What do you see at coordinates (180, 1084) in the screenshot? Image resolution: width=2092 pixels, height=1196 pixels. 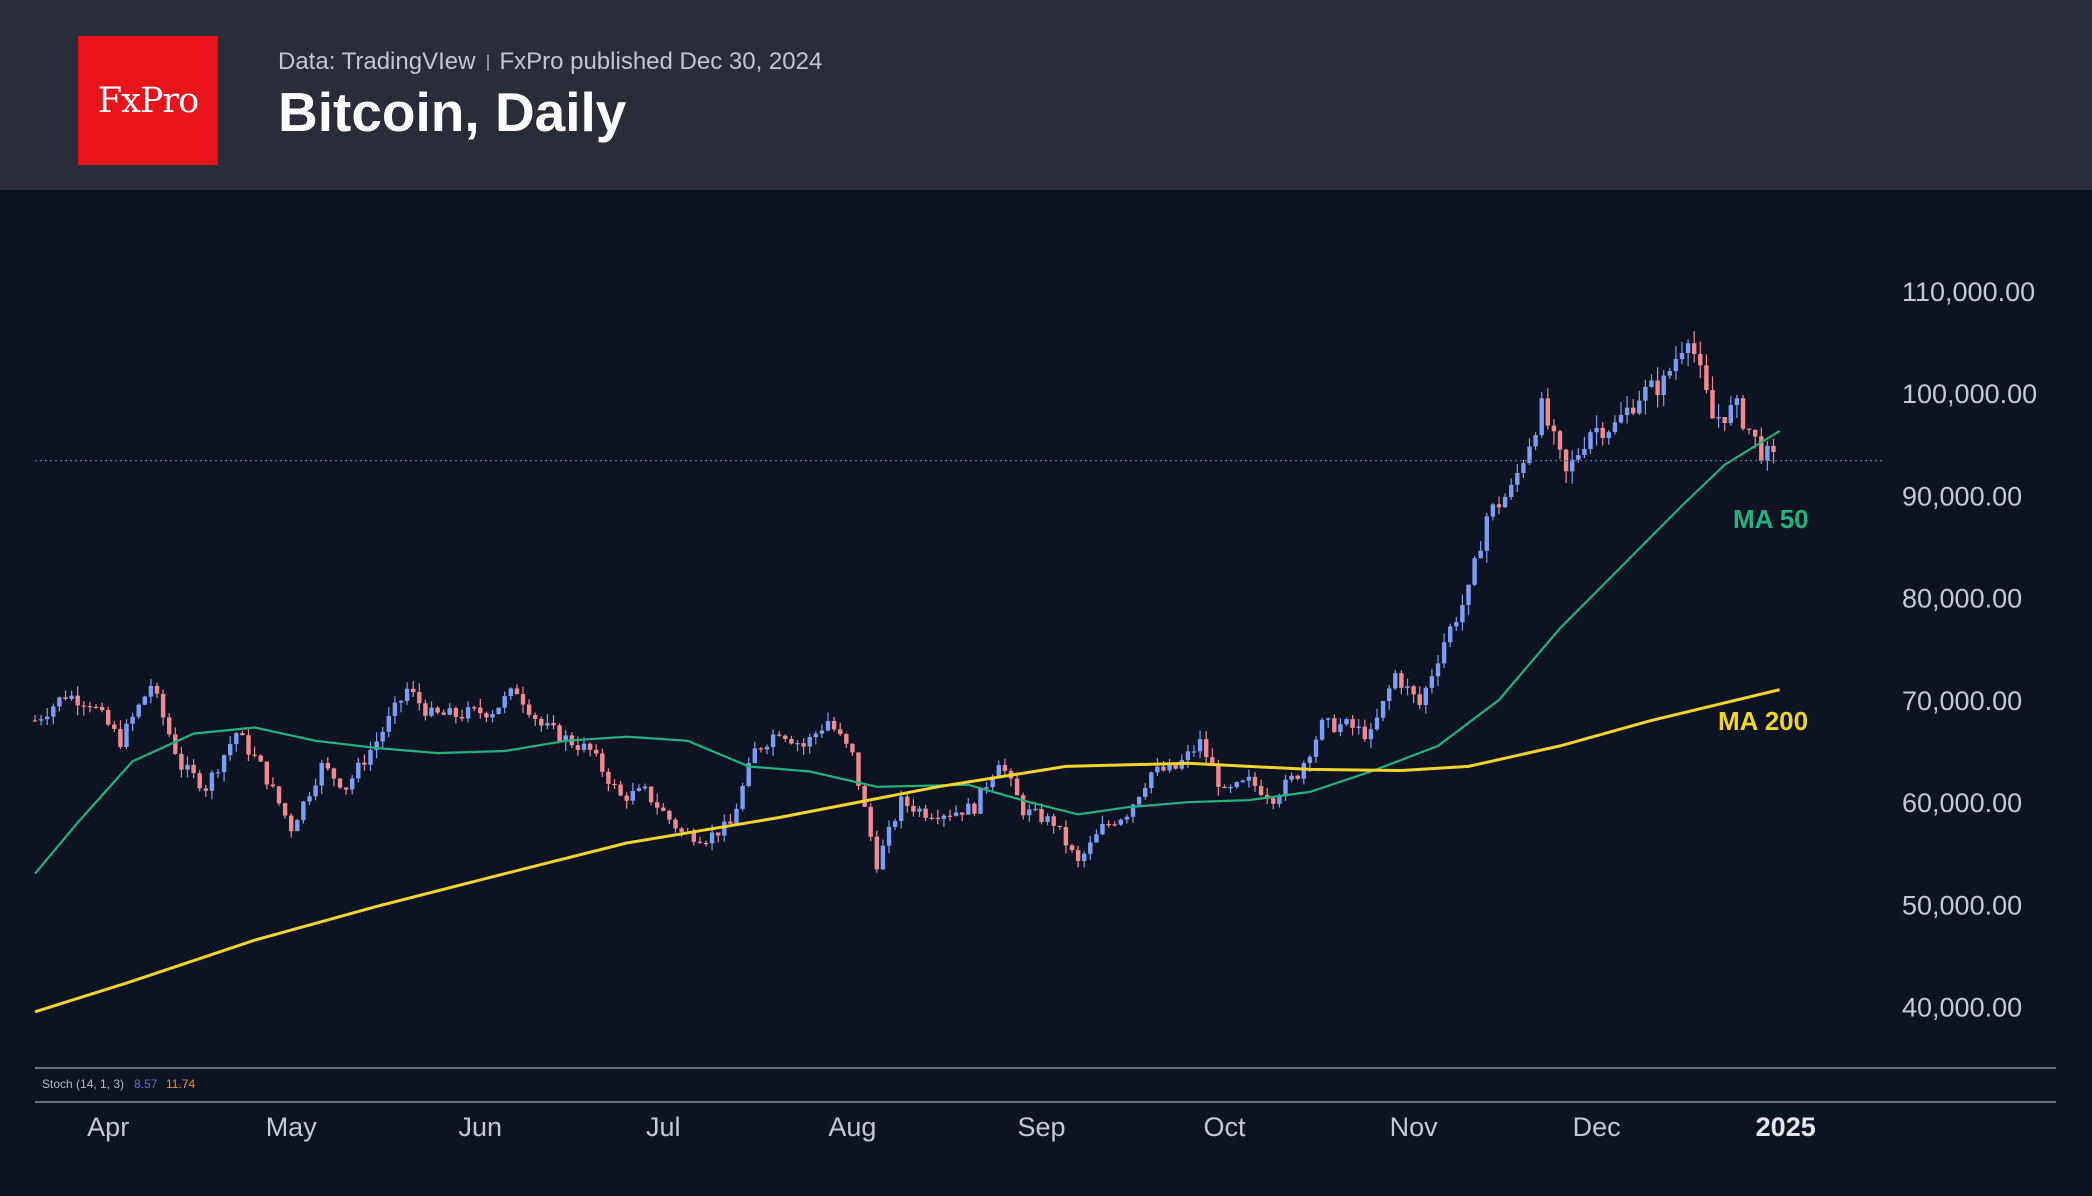 I see `stoch-d-value: 11.74` at bounding box center [180, 1084].